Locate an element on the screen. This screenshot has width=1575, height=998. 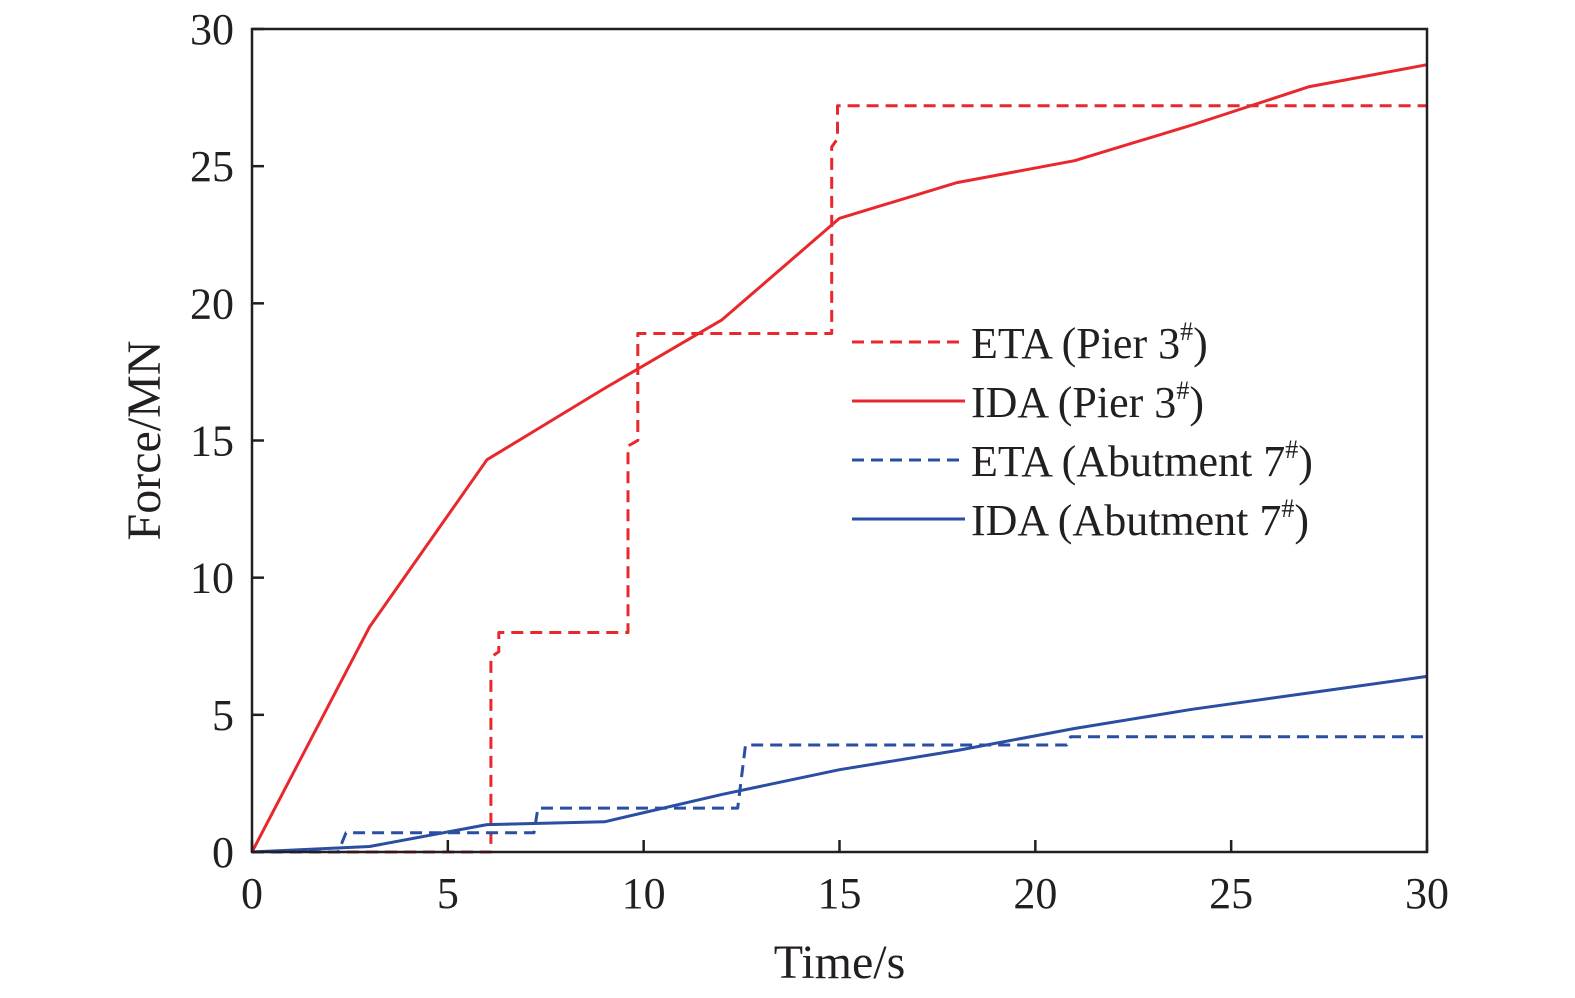
x-tick-label: 25 is located at coordinates (1231, 893).